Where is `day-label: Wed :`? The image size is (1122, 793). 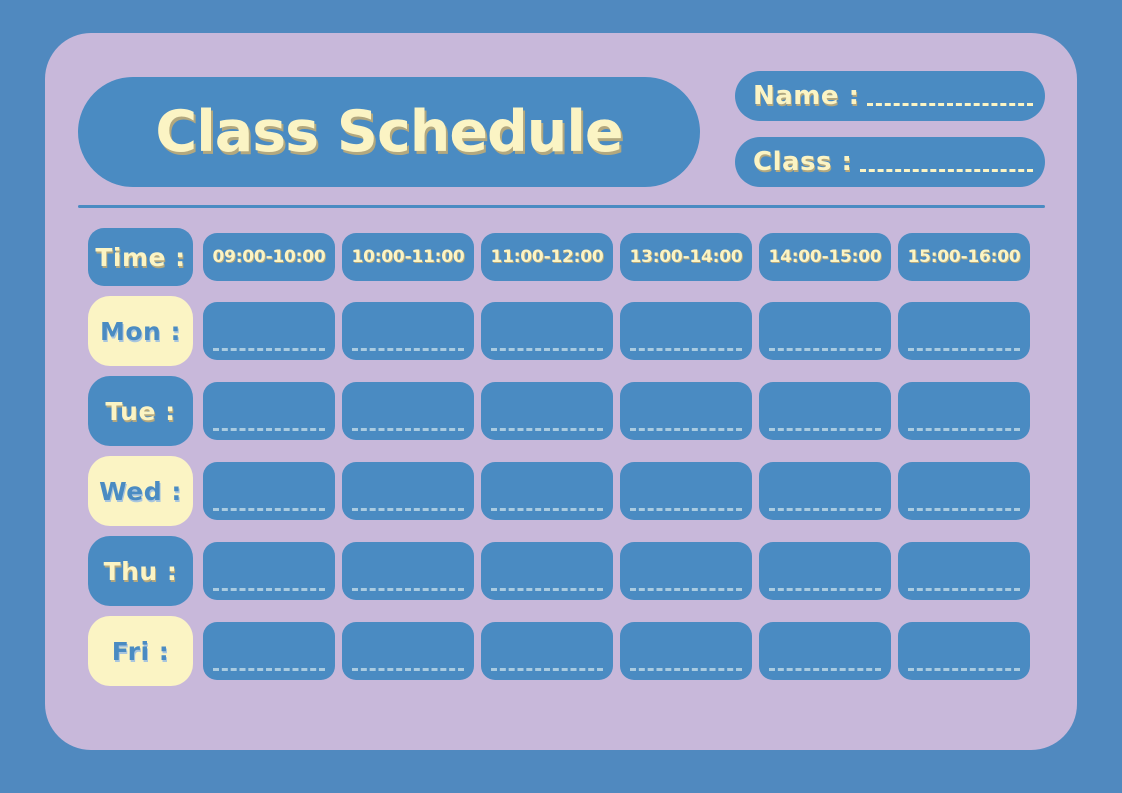
day-label: Wed : is located at coordinates (140, 491).